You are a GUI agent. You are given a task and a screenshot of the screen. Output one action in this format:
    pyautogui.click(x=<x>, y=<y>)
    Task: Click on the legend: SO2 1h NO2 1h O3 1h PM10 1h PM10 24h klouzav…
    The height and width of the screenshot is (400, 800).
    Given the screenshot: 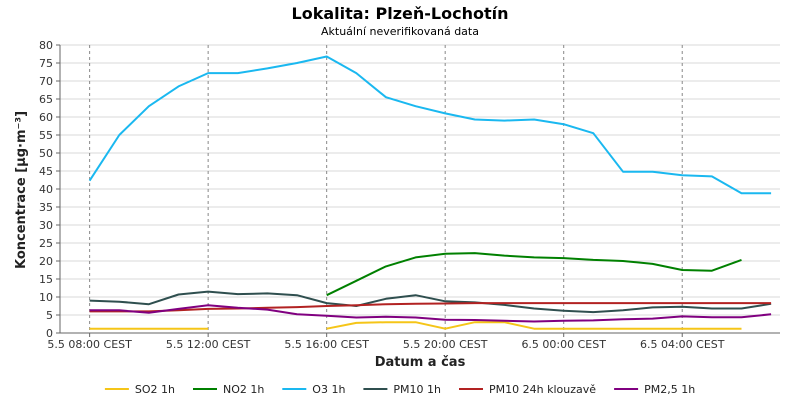 What is the action you would take?
    pyautogui.click(x=399, y=389)
    